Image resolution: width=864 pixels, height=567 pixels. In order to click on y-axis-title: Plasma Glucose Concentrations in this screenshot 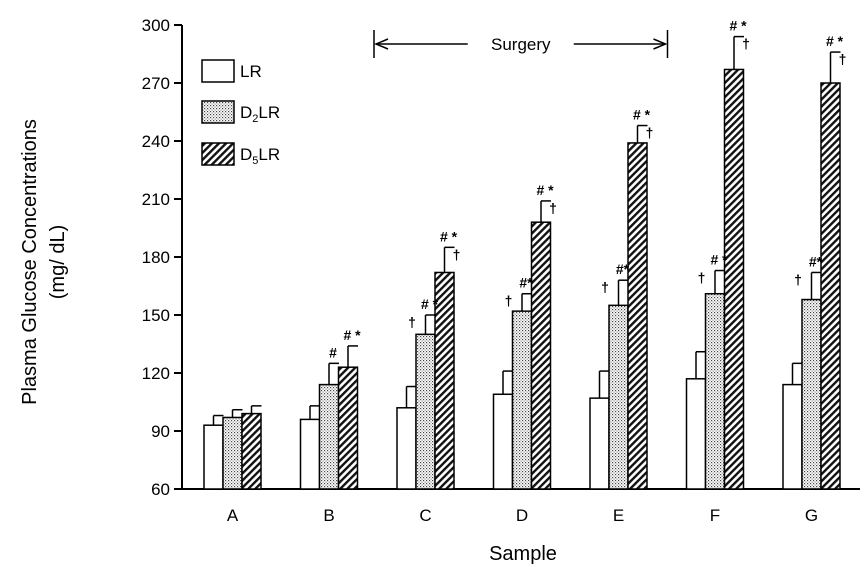, I will do `click(30, 262)`.